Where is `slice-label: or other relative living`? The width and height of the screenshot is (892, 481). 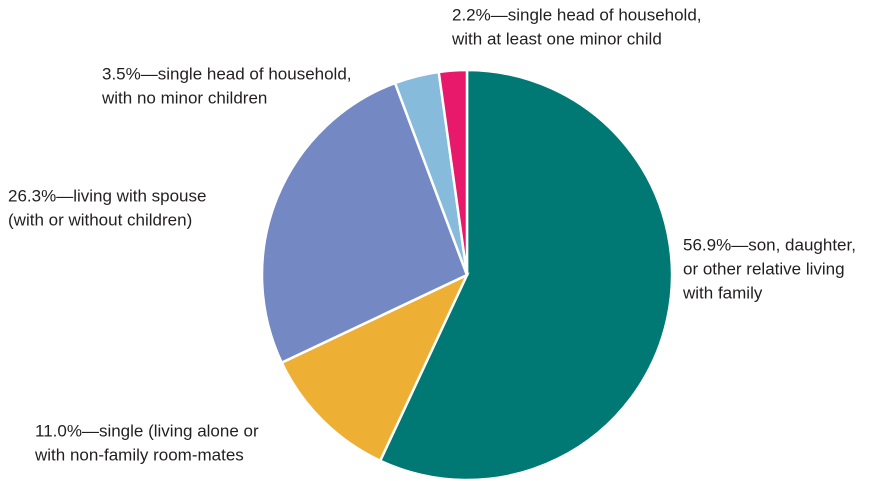 slice-label: or other relative living is located at coordinates (764, 268).